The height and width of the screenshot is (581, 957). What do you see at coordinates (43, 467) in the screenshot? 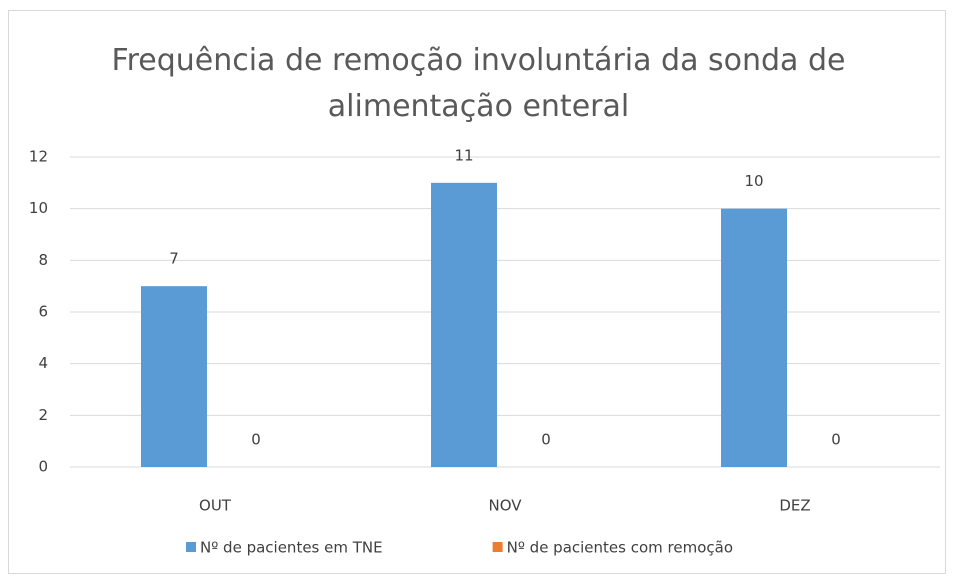
I see `y-tick-label: 0` at bounding box center [43, 467].